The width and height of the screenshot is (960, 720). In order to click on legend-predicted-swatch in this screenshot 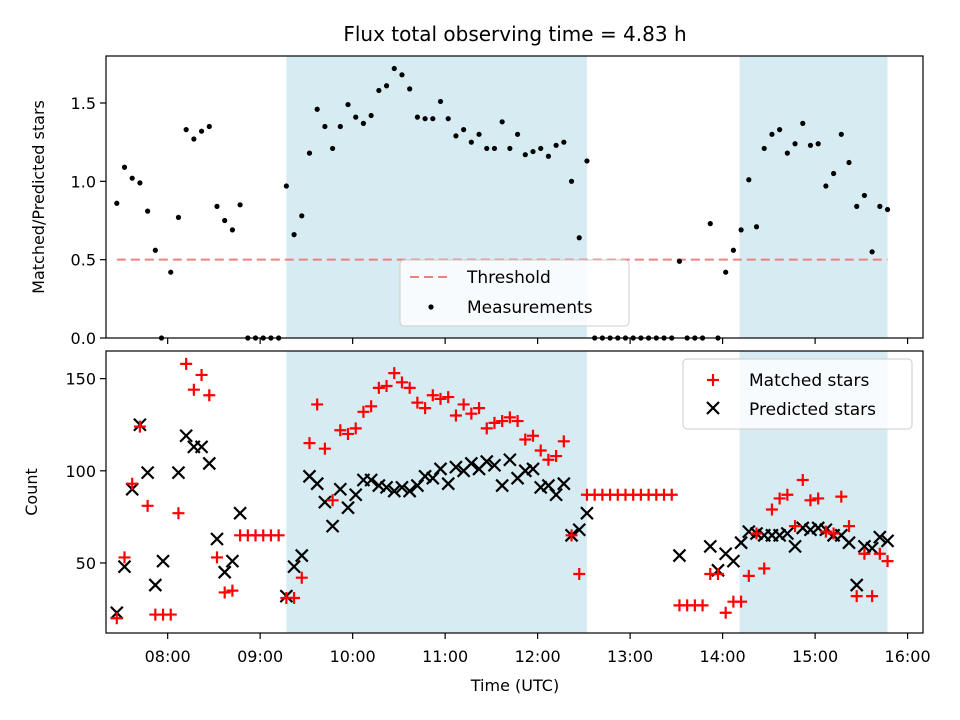, I will do `click(713, 408)`.